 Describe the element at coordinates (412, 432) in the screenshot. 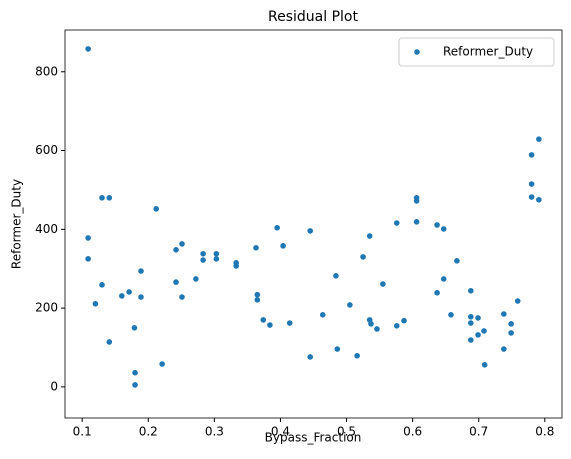

I see `x-tick-label: 0.6` at that location.